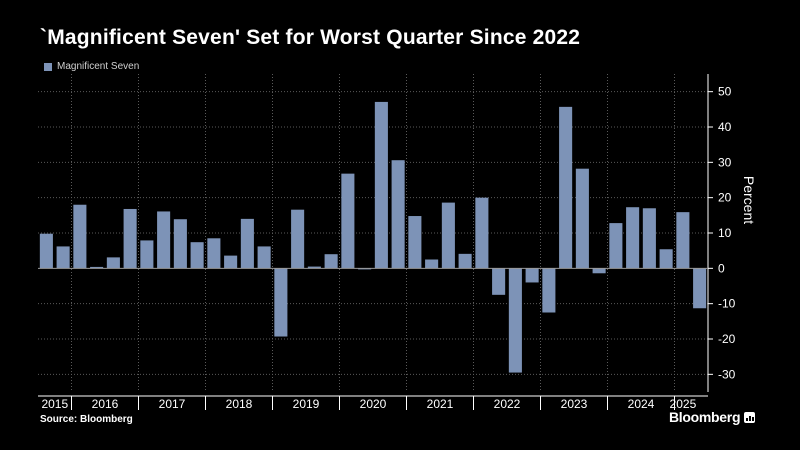  Describe the element at coordinates (727, 374) in the screenshot. I see `y-tick-label: -30` at that location.